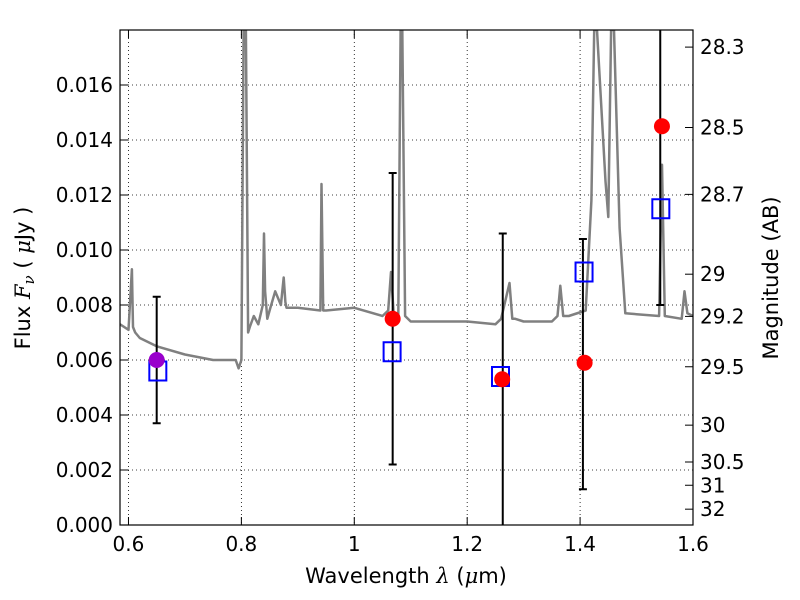 The image size is (800, 600). I want to click on magnitude-tick-label: 28.7, so click(722, 194).